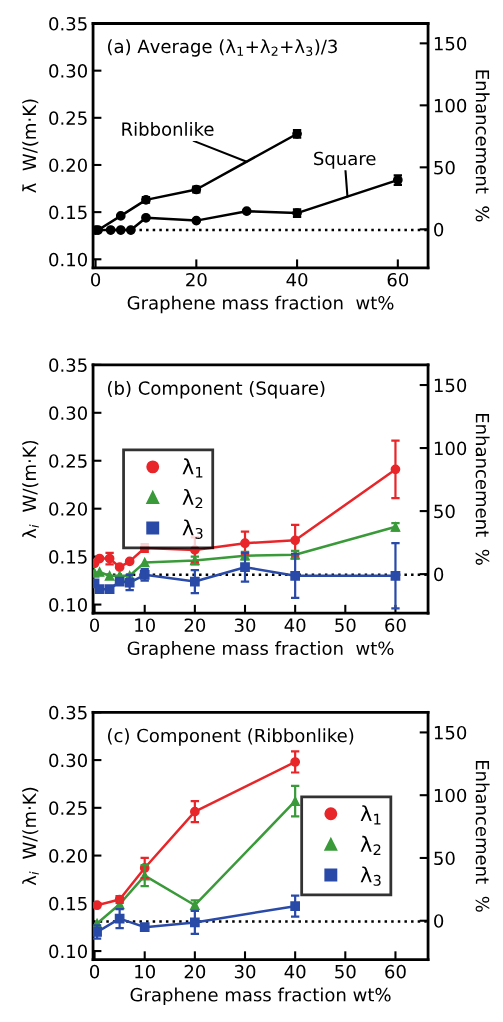 The height and width of the screenshot is (1022, 503). What do you see at coordinates (30, 146) in the screenshot?
I see `y-axis-title: λ̄ W/(m·K)` at bounding box center [30, 146].